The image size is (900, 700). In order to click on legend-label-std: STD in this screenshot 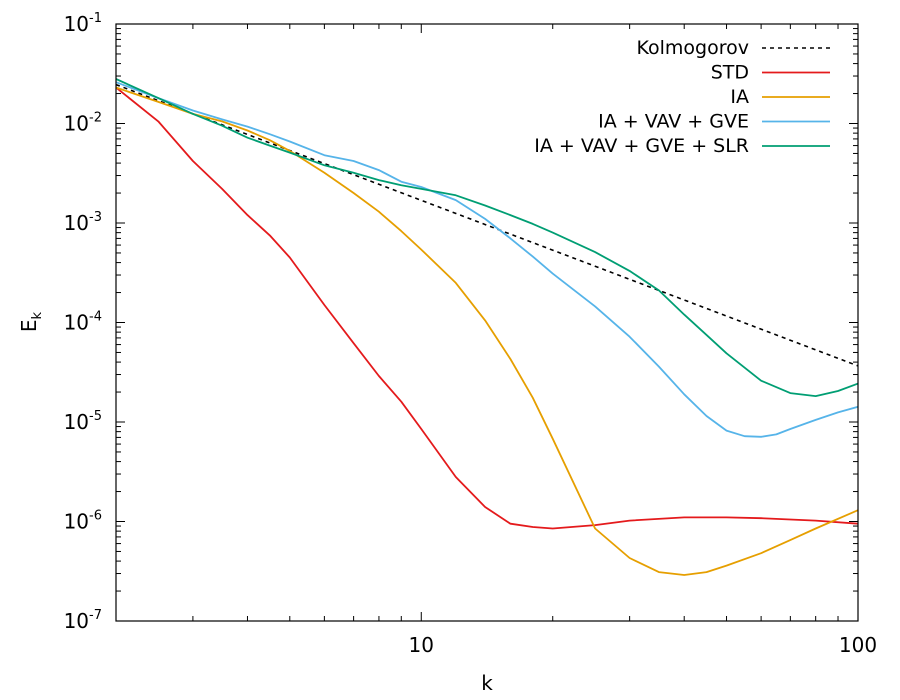, I will do `click(730, 73)`.